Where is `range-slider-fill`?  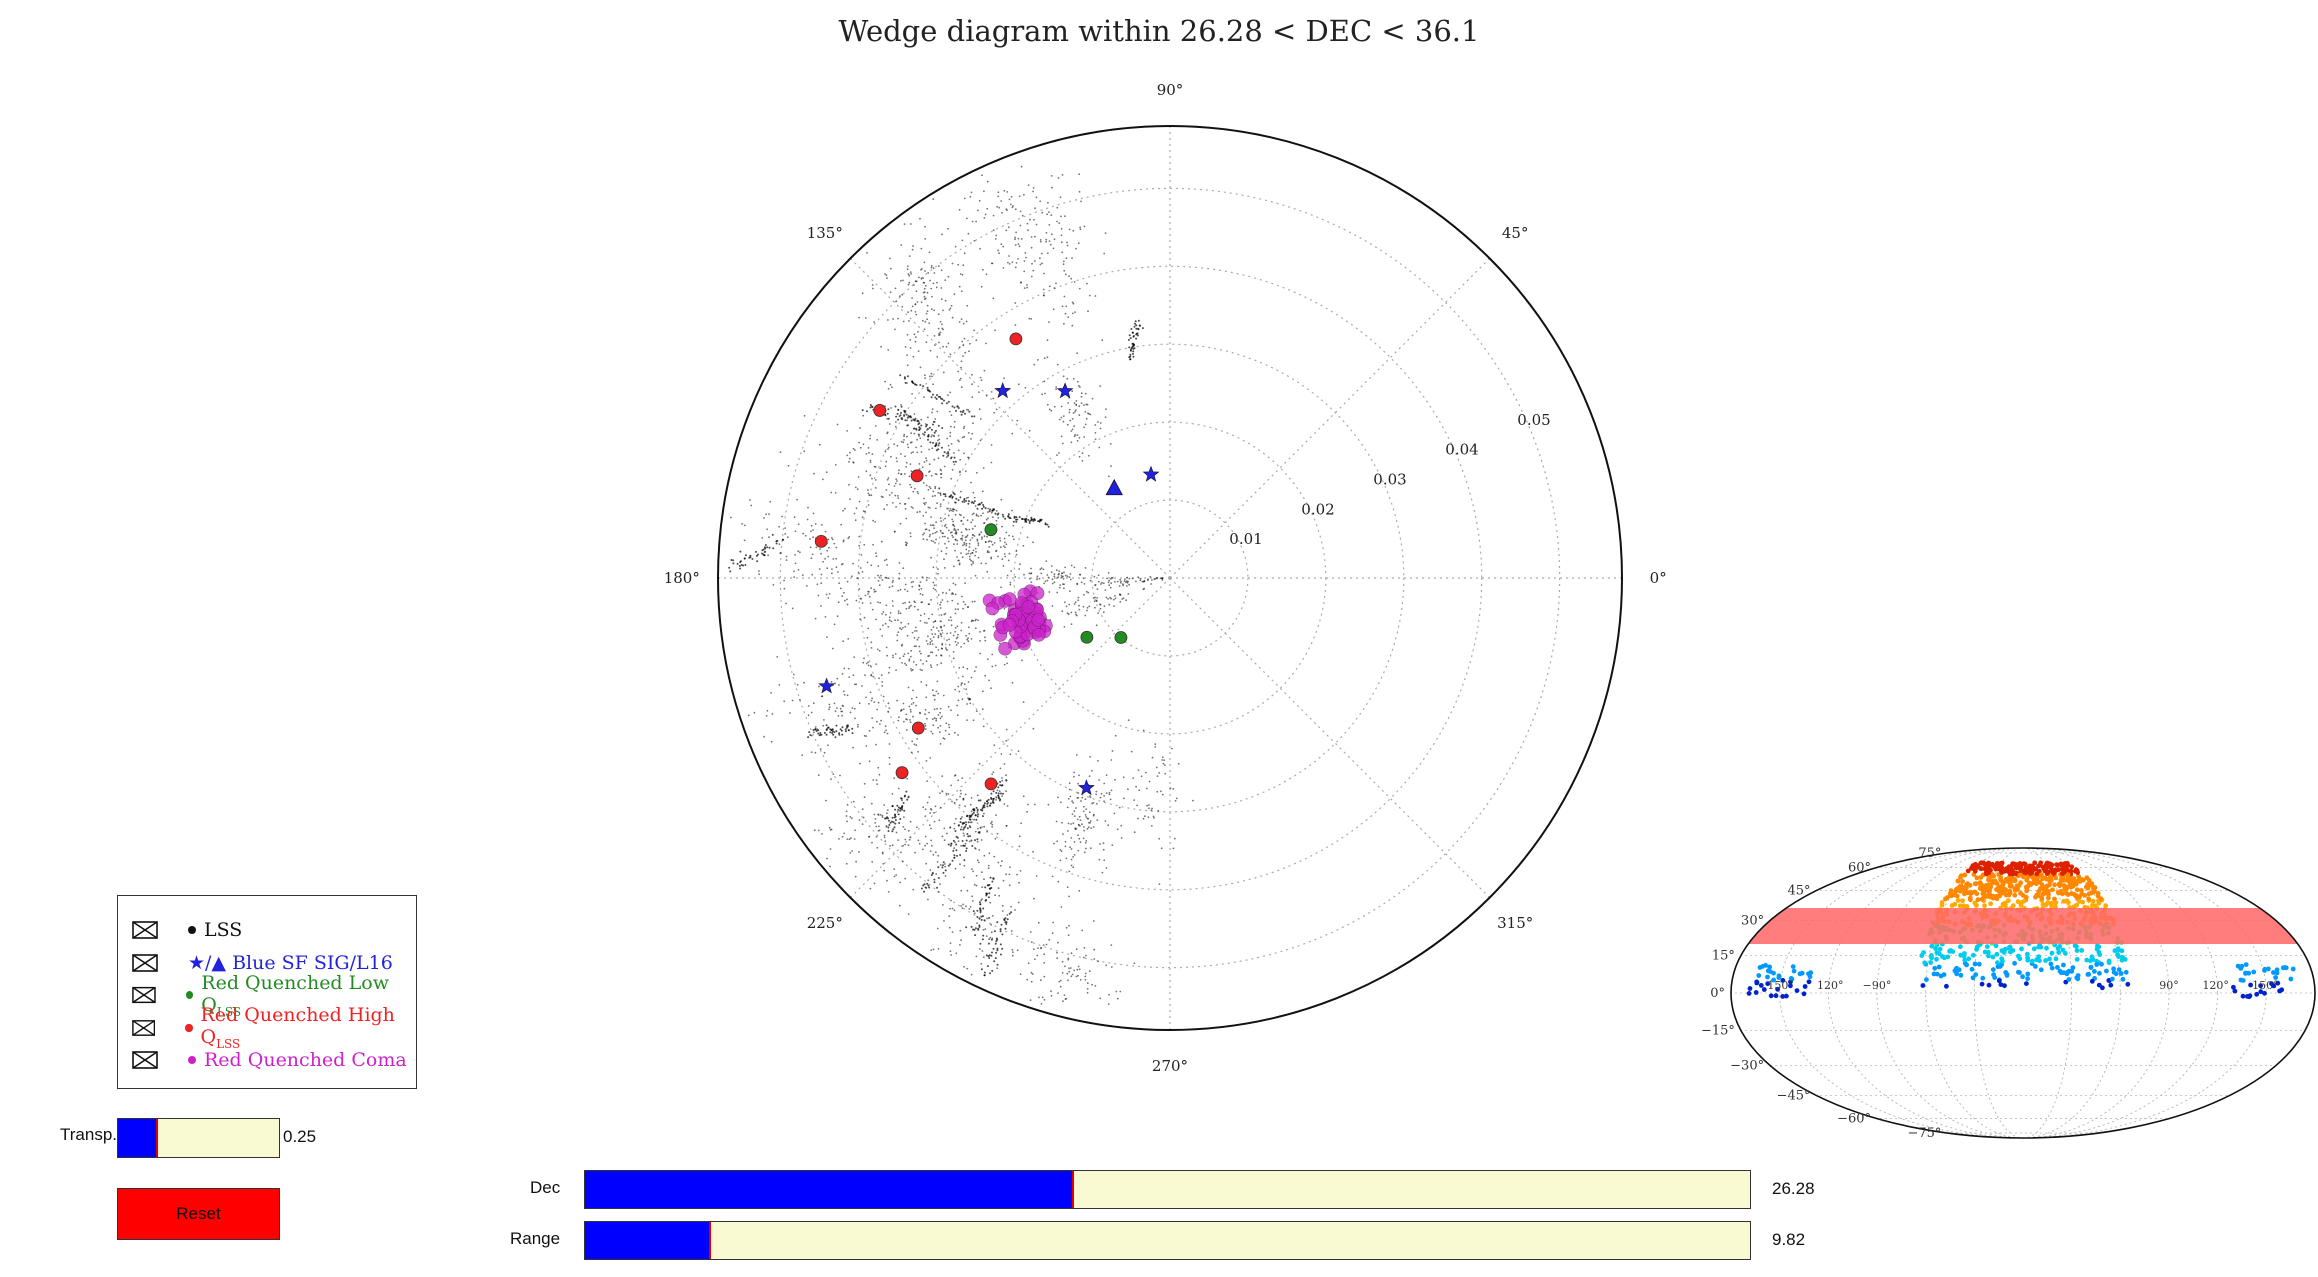
range-slider-fill is located at coordinates (648, 1240).